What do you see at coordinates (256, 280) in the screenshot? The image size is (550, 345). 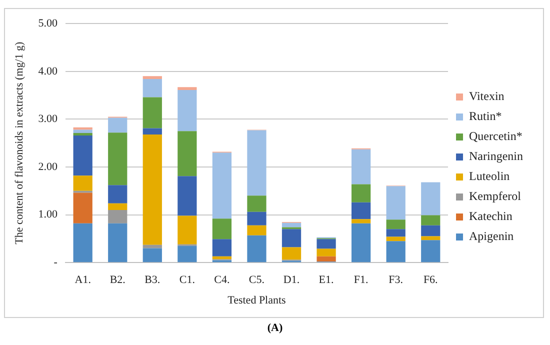 I see `x-tick-label: C5.` at bounding box center [256, 280].